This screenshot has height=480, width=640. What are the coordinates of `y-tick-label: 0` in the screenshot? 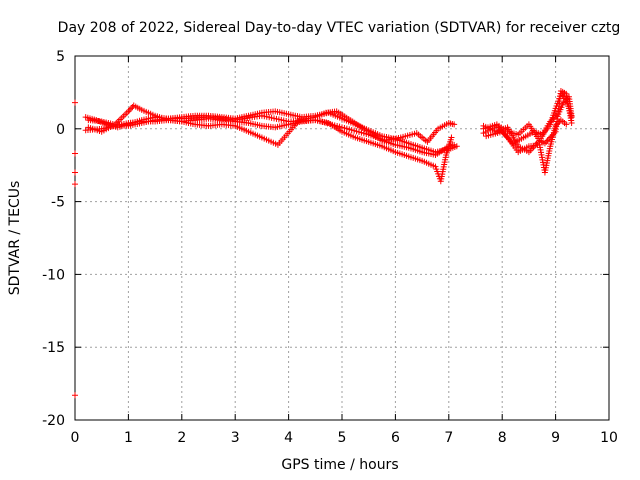 It's located at (60, 130).